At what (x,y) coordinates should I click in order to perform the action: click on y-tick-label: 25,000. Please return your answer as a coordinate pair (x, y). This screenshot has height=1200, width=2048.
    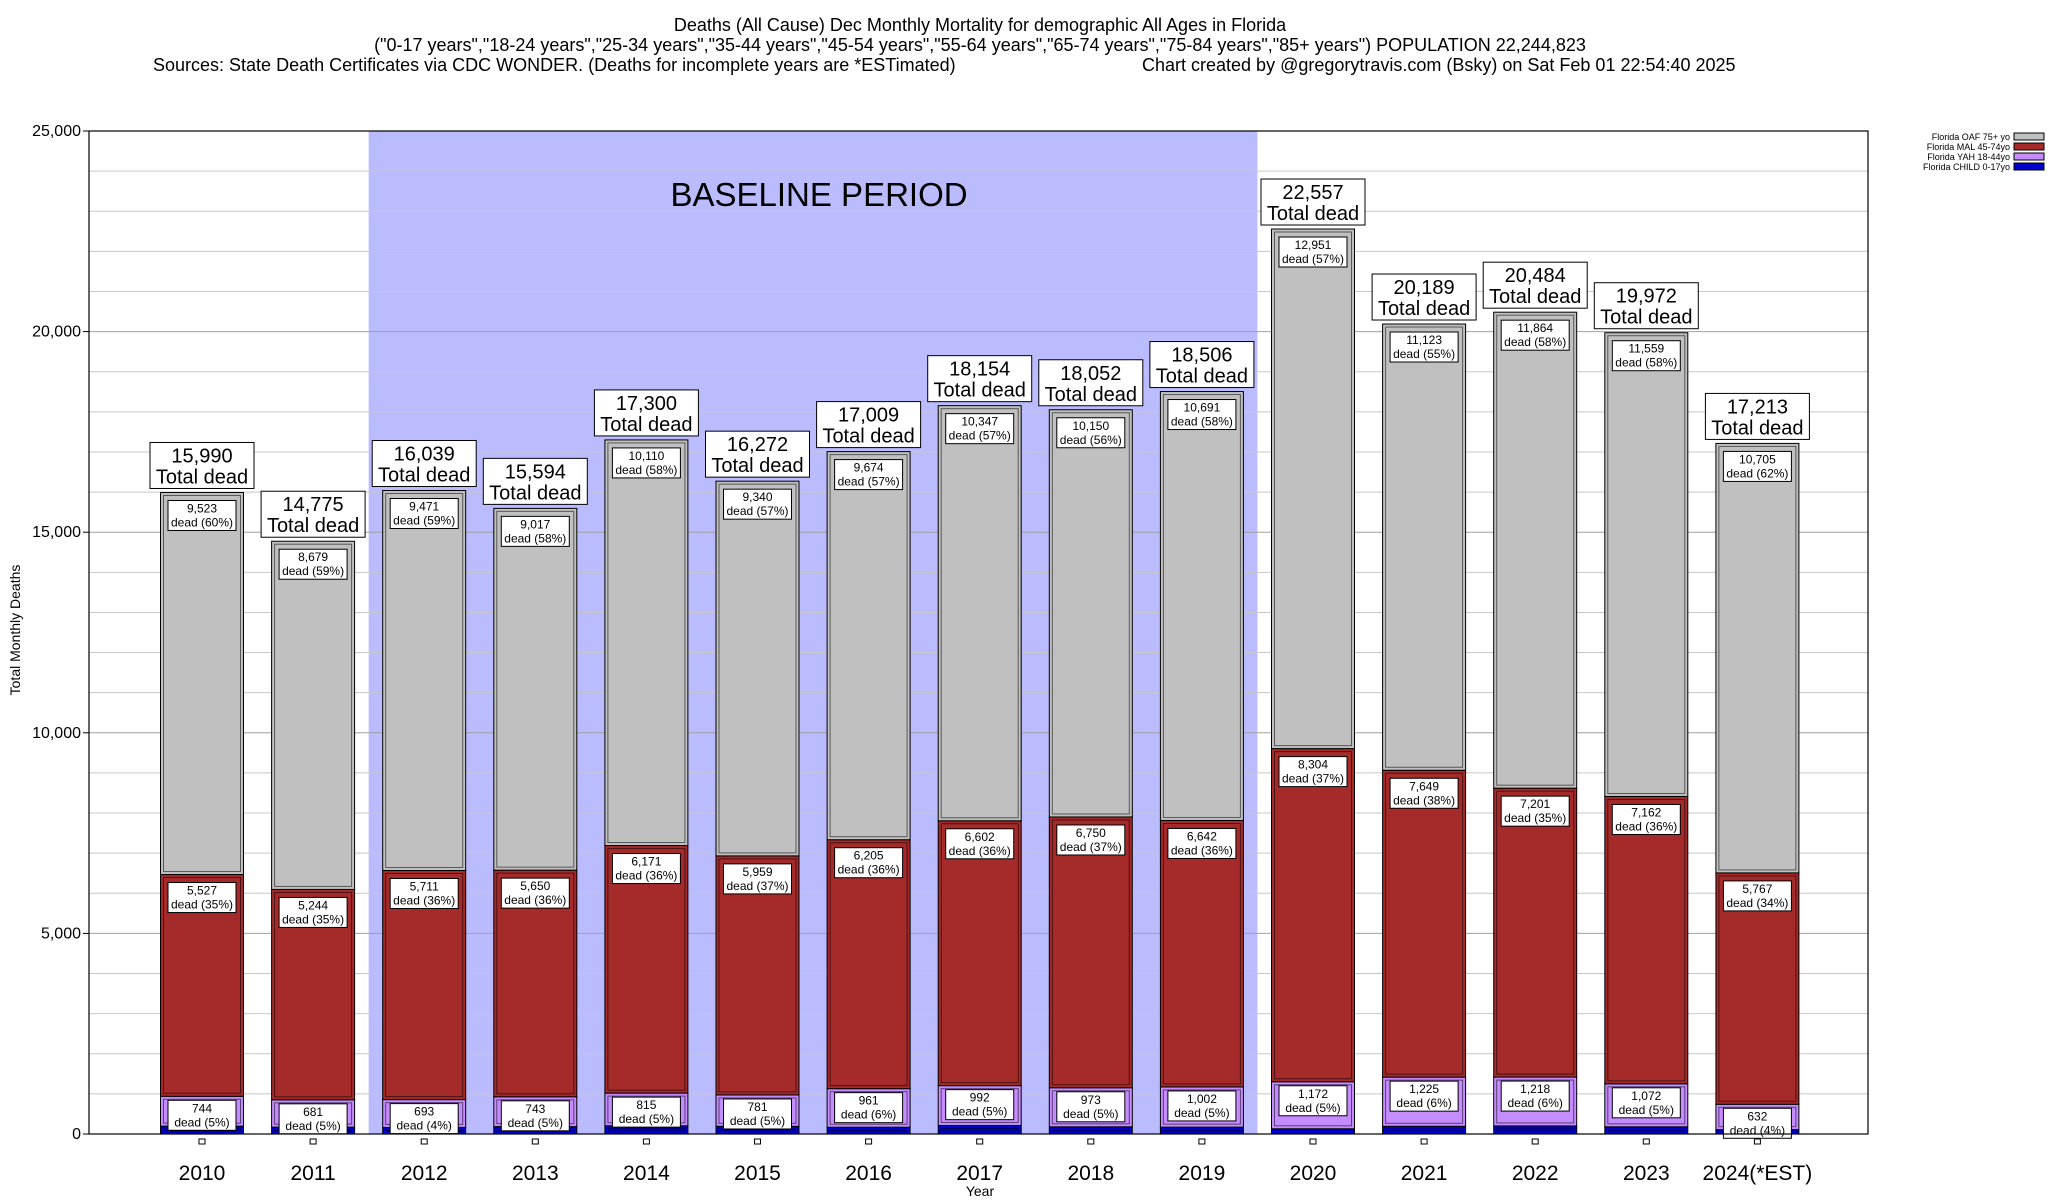
    Looking at the image, I should click on (56, 131).